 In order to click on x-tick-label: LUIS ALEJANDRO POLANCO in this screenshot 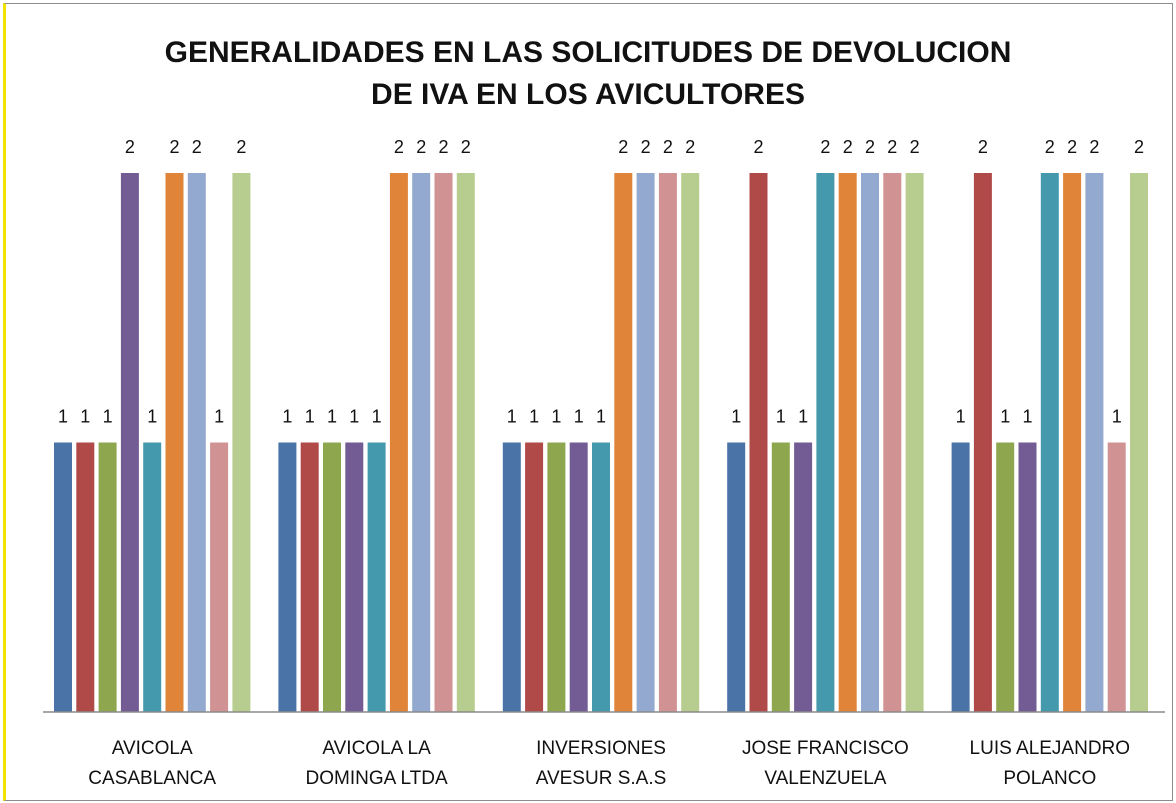, I will do `click(1050, 763)`.